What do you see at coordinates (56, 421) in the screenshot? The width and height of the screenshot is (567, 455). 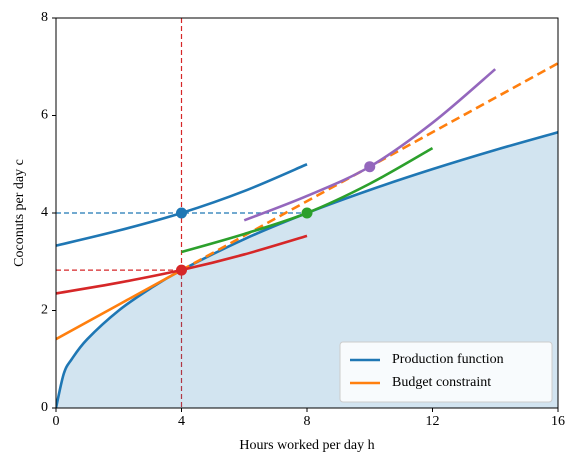 I see `x-tick-label: 0` at bounding box center [56, 421].